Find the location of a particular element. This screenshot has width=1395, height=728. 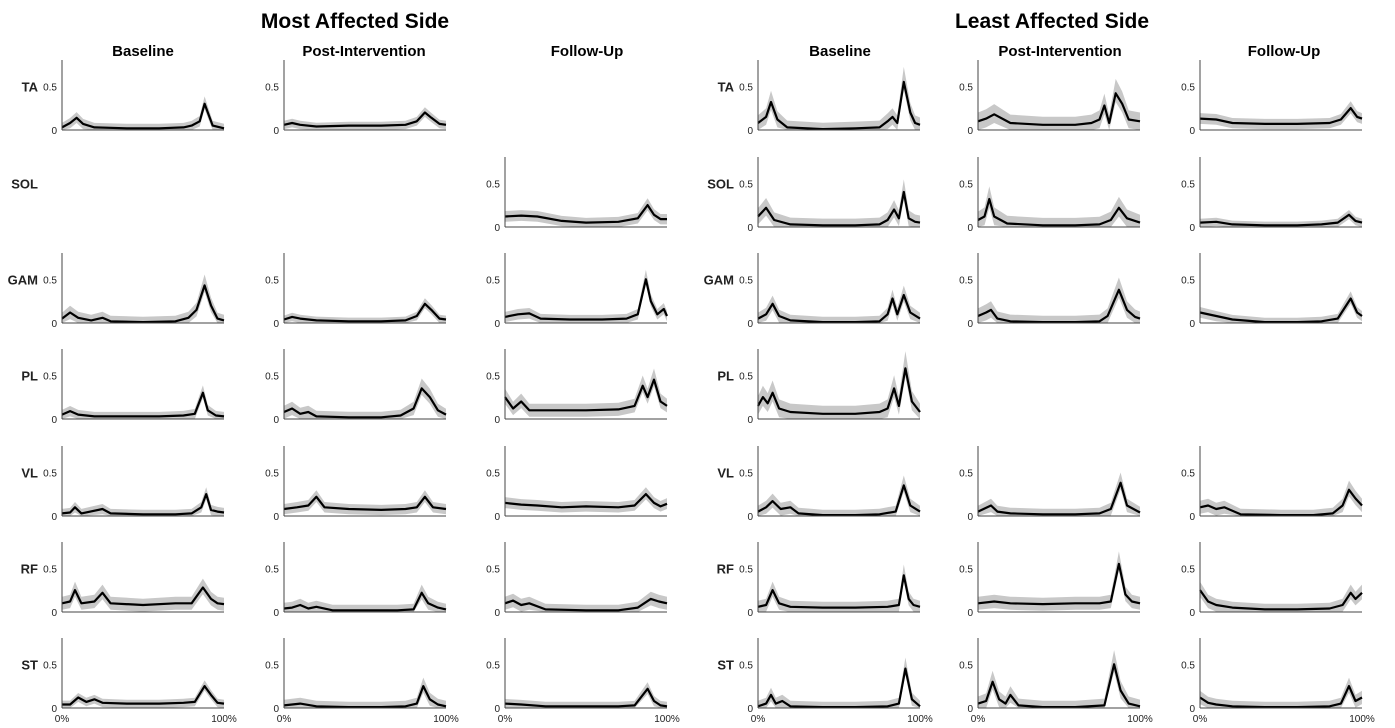

panel-most-0-vl: VL 0 0.5 is located at coordinates (123, 484).